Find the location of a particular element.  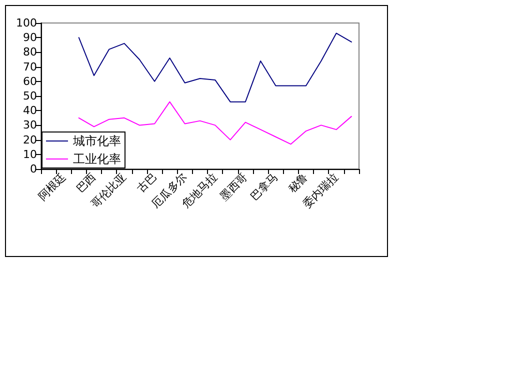

y-tick-label: 10 is located at coordinates (30, 154).